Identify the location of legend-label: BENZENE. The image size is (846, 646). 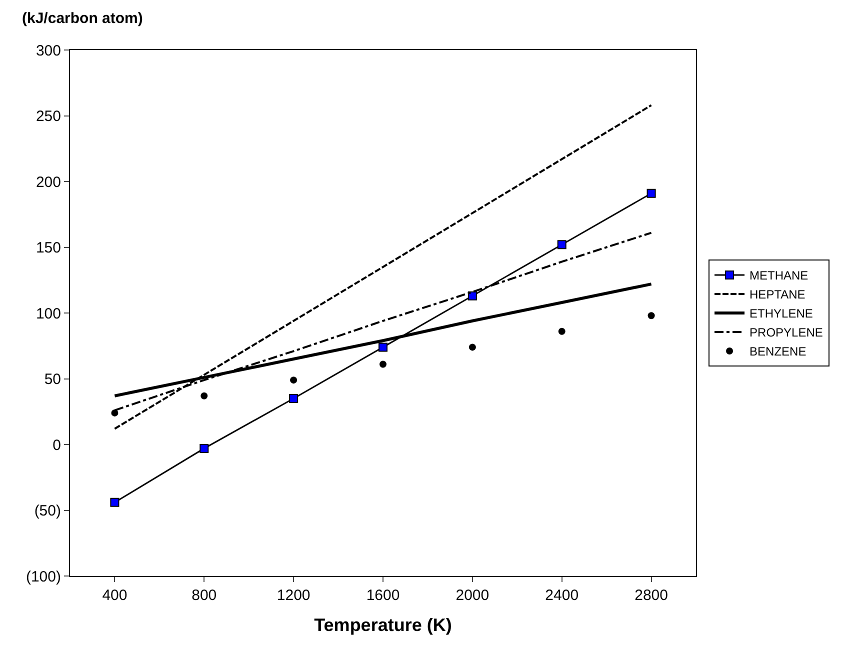
(778, 351).